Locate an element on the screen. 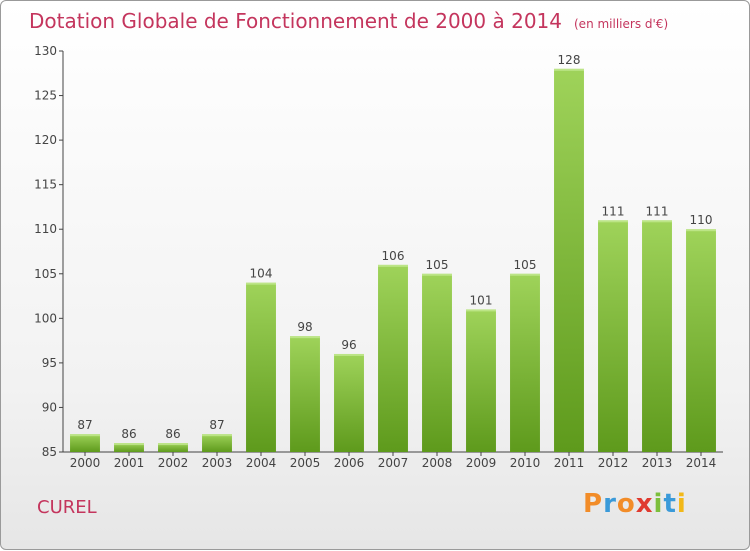  commune-name: CUREL is located at coordinates (67, 507).